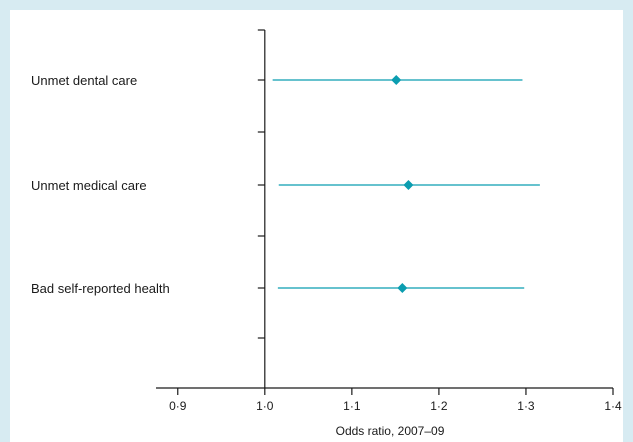  I want to click on category-label-2: Unmet medical care, so click(89, 185).